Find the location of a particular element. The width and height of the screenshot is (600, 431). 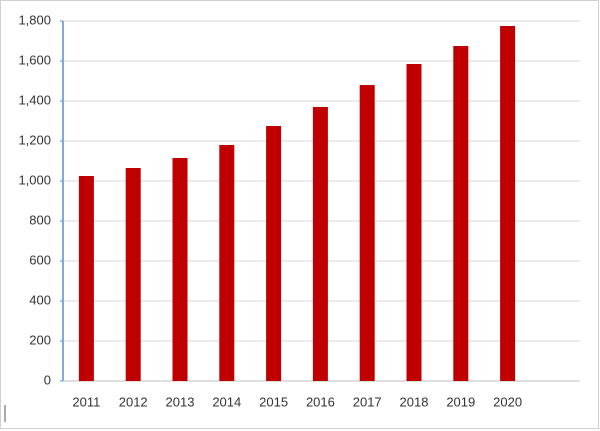

y-tick-label: 200 is located at coordinates (40, 339).